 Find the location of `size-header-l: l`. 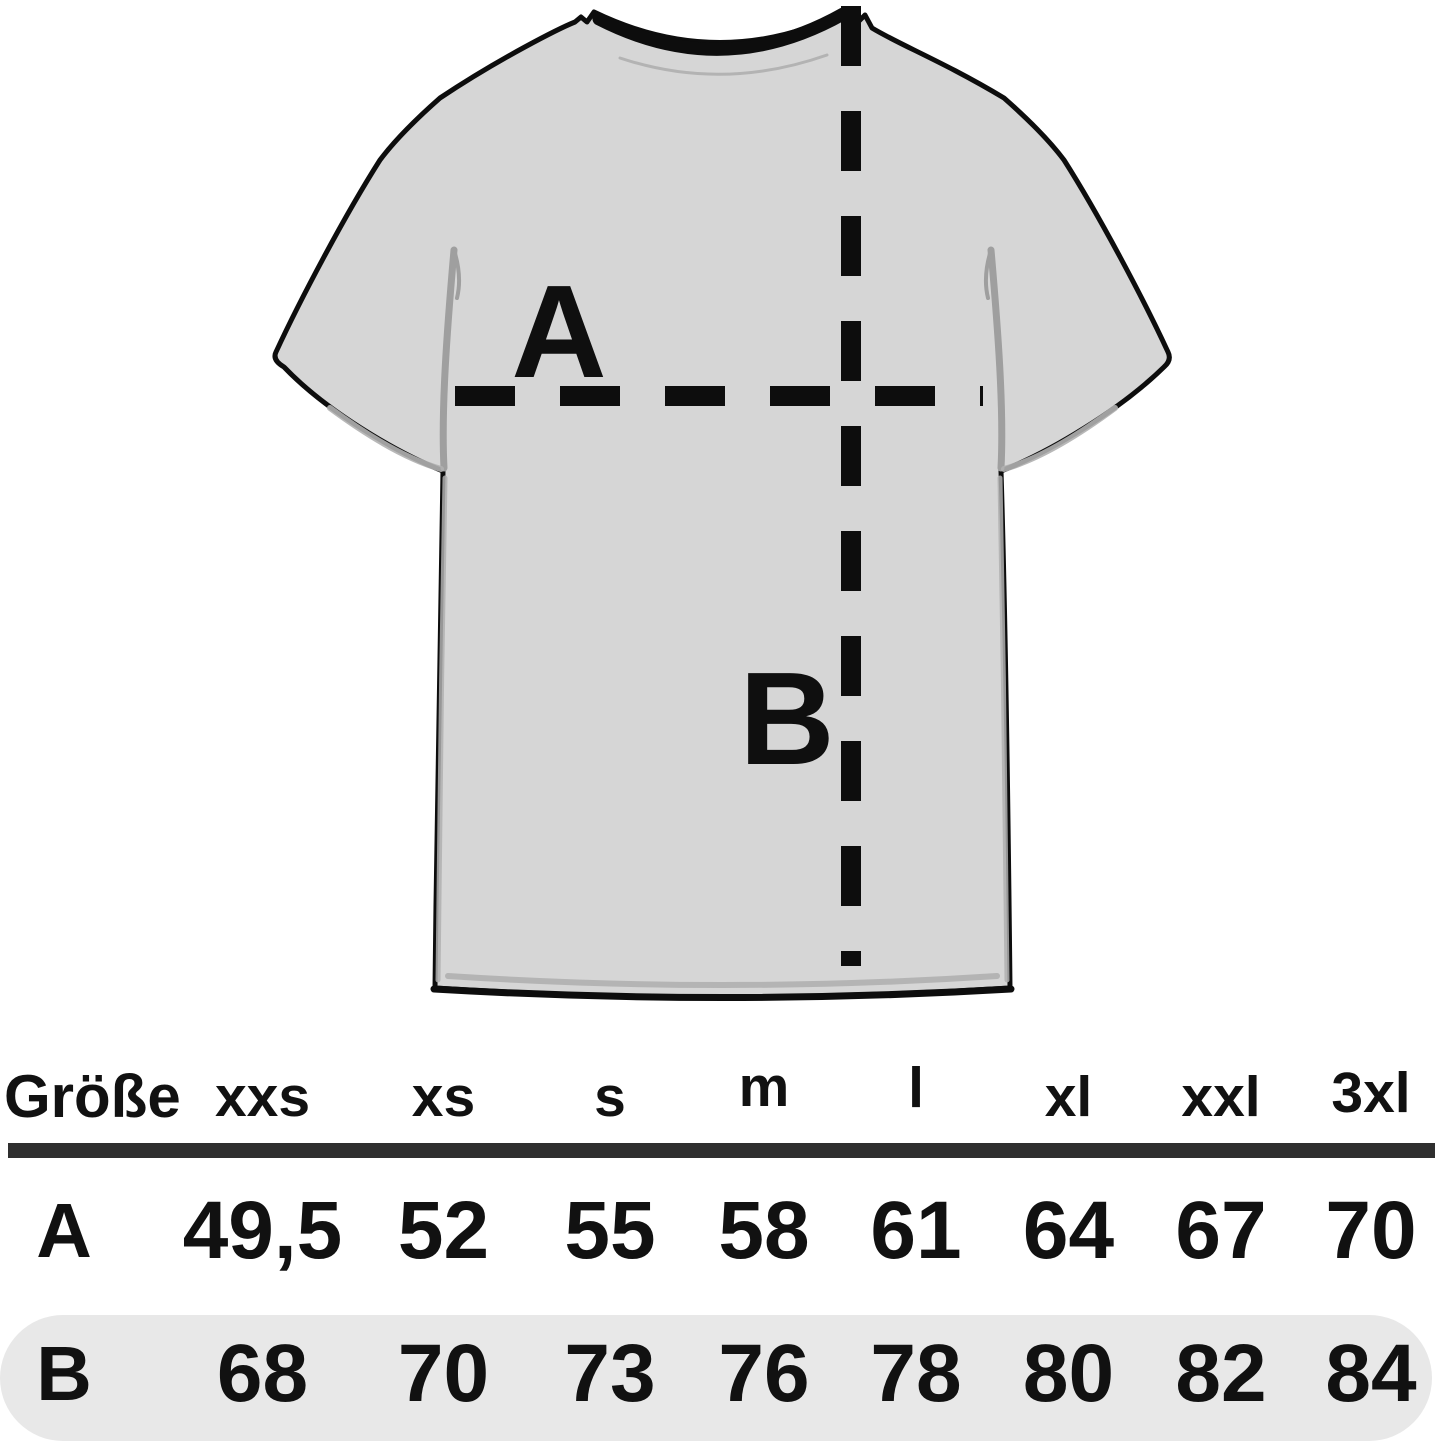

size-header-l: l is located at coordinates (916, 1087).